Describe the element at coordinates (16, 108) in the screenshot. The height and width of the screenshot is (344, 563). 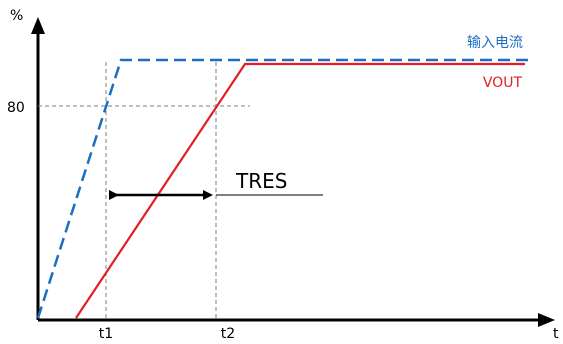
I see `y-tick-80: 80` at that location.